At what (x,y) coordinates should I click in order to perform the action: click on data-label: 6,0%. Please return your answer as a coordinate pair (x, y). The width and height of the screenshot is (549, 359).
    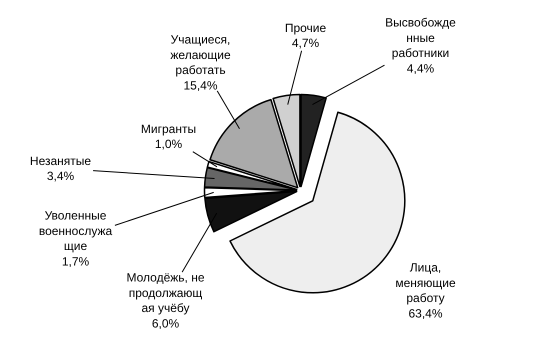
    Looking at the image, I should click on (166, 323).